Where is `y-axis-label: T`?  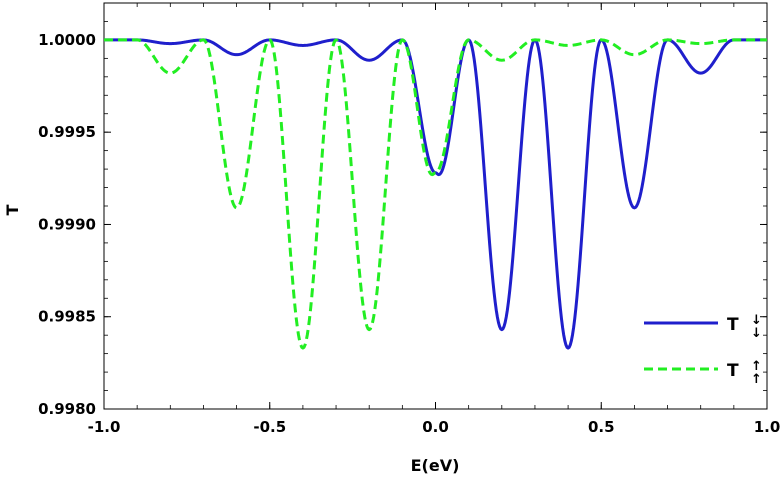 y-axis-label: T is located at coordinates (12, 209).